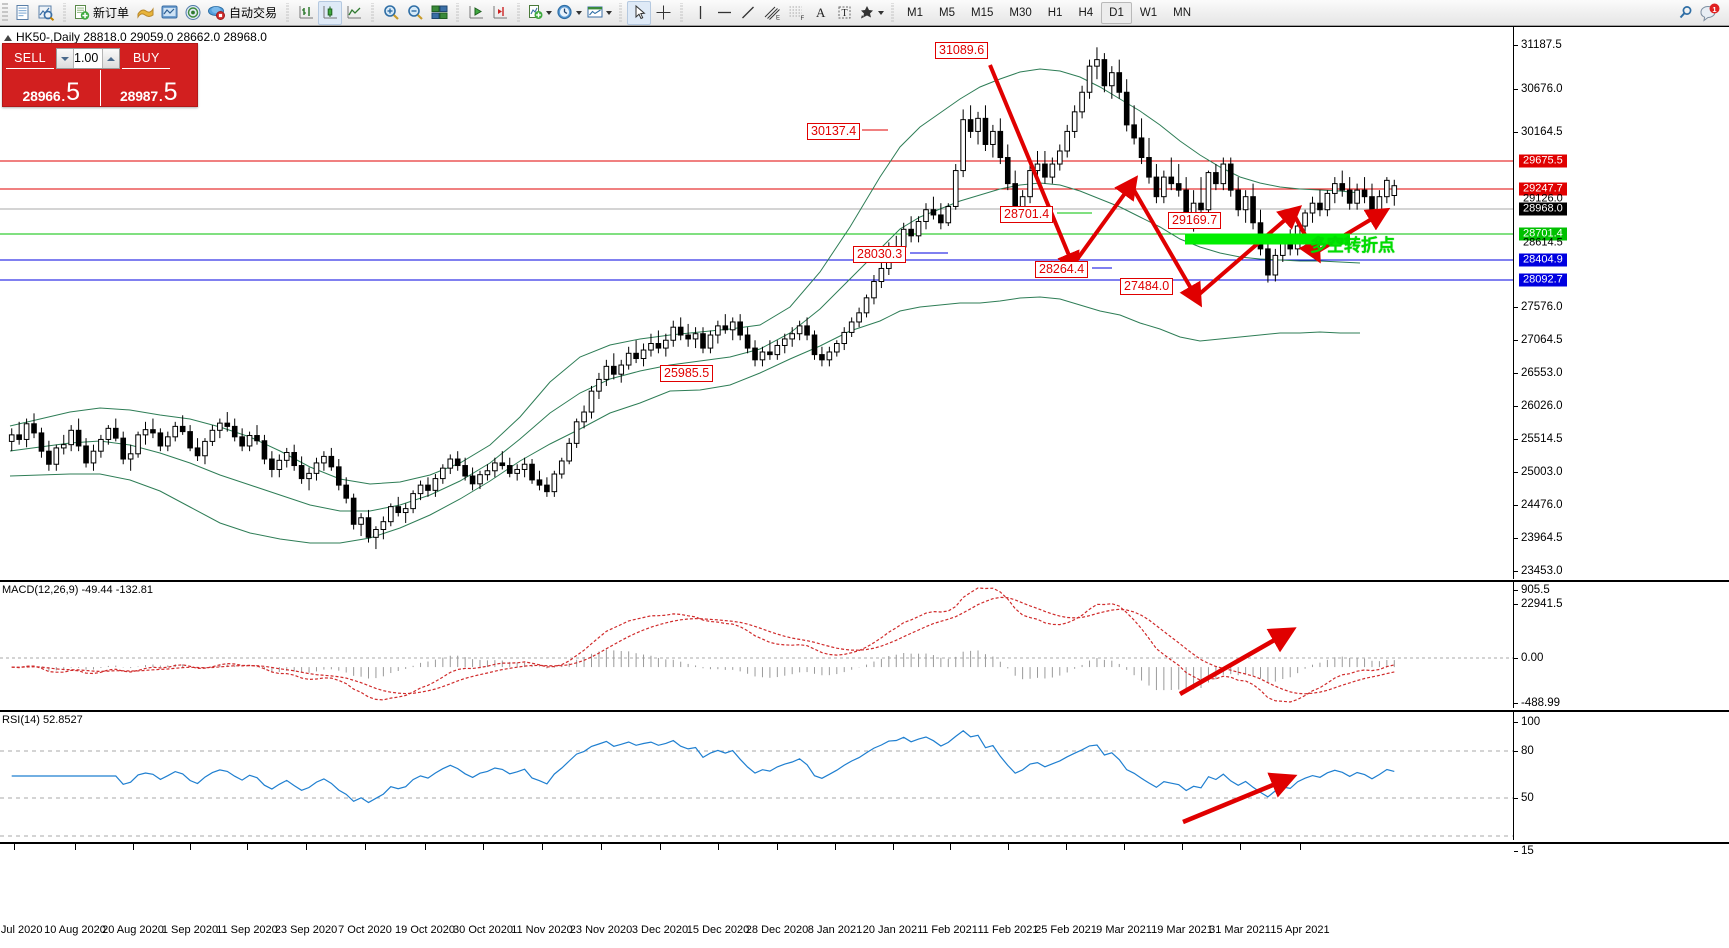 The image size is (1729, 948). Describe the element at coordinates (78, 590) in the screenshot. I see `macd-label: MACD(12,26,9) -49.44 -132.81` at that location.